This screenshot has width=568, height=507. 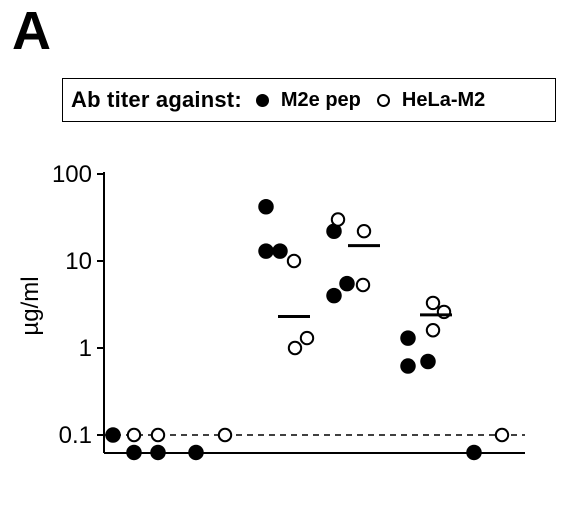 I want to click on y-tick-label: 1, so click(x=85, y=348).